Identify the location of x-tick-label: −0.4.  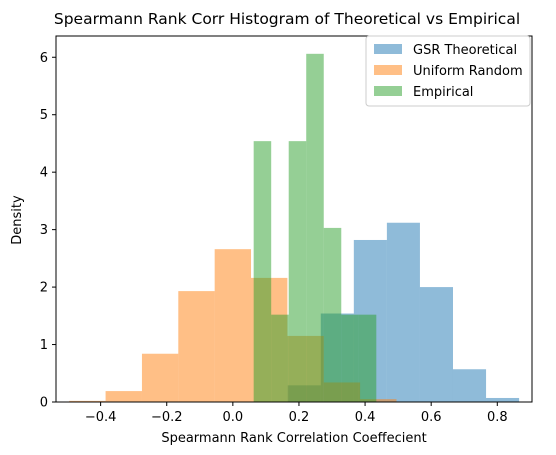
(101, 417).